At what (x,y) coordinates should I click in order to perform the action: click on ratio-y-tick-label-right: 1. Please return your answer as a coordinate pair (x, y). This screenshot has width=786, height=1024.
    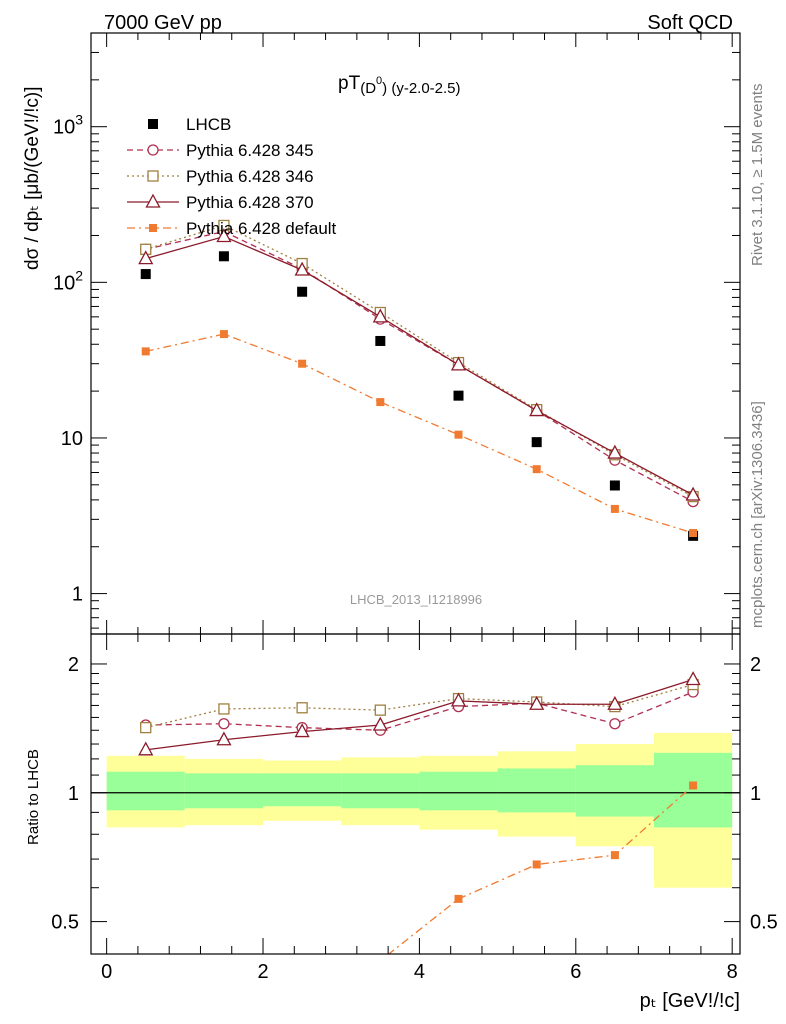
    Looking at the image, I should click on (755, 794).